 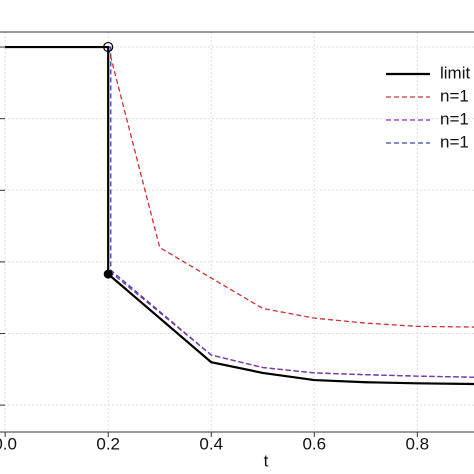 What do you see at coordinates (418, 443) in the screenshot?
I see `x-tick-label: 0.8` at bounding box center [418, 443].